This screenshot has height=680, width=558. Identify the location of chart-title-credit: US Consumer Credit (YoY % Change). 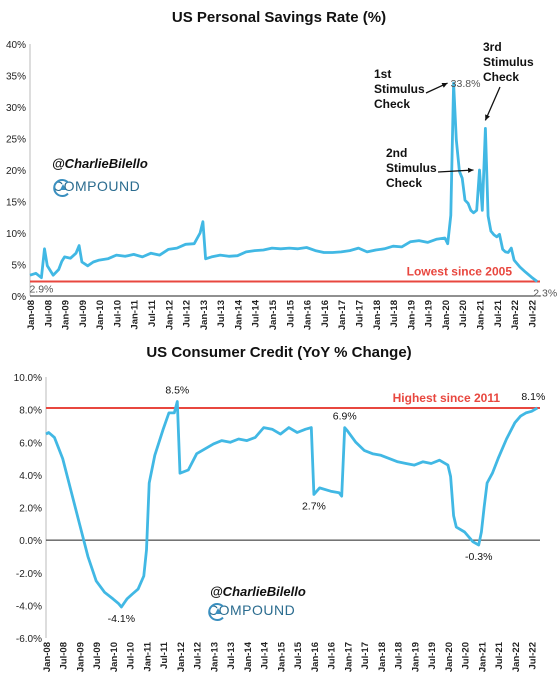
(279, 352).